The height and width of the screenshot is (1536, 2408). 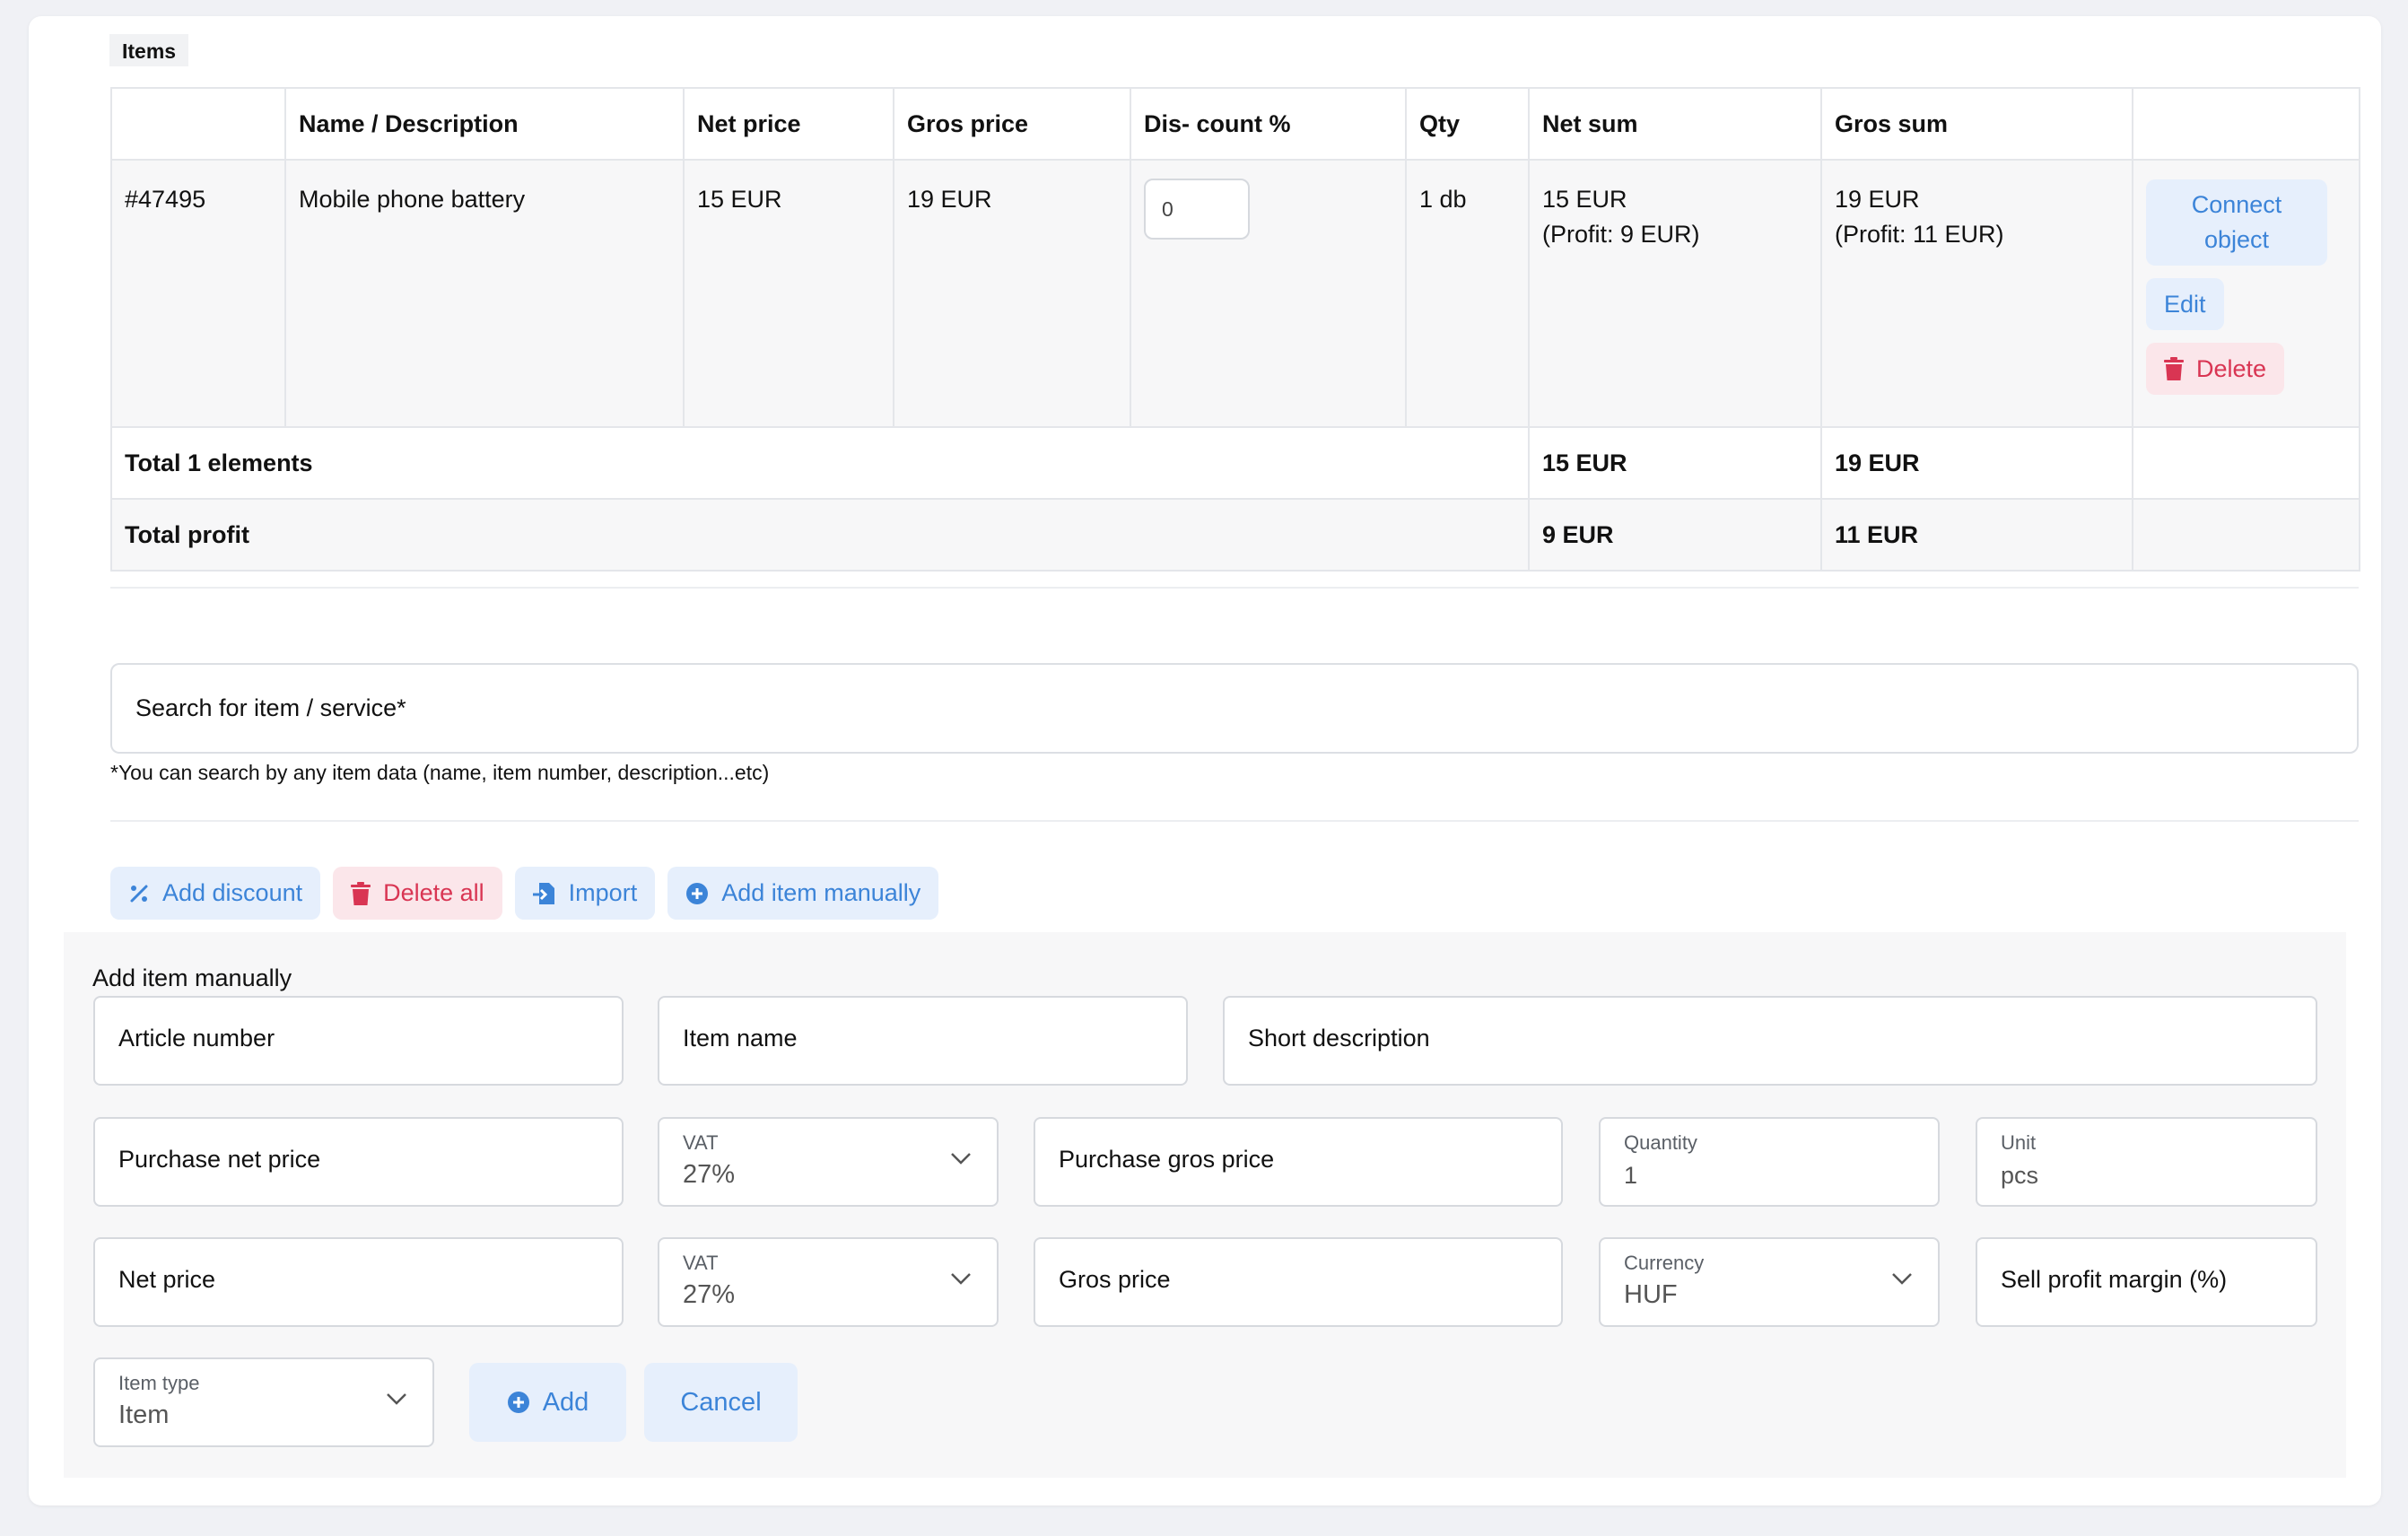 I want to click on profit-row: Total profit 9 EUR 11 EUR, so click(x=1235, y=535).